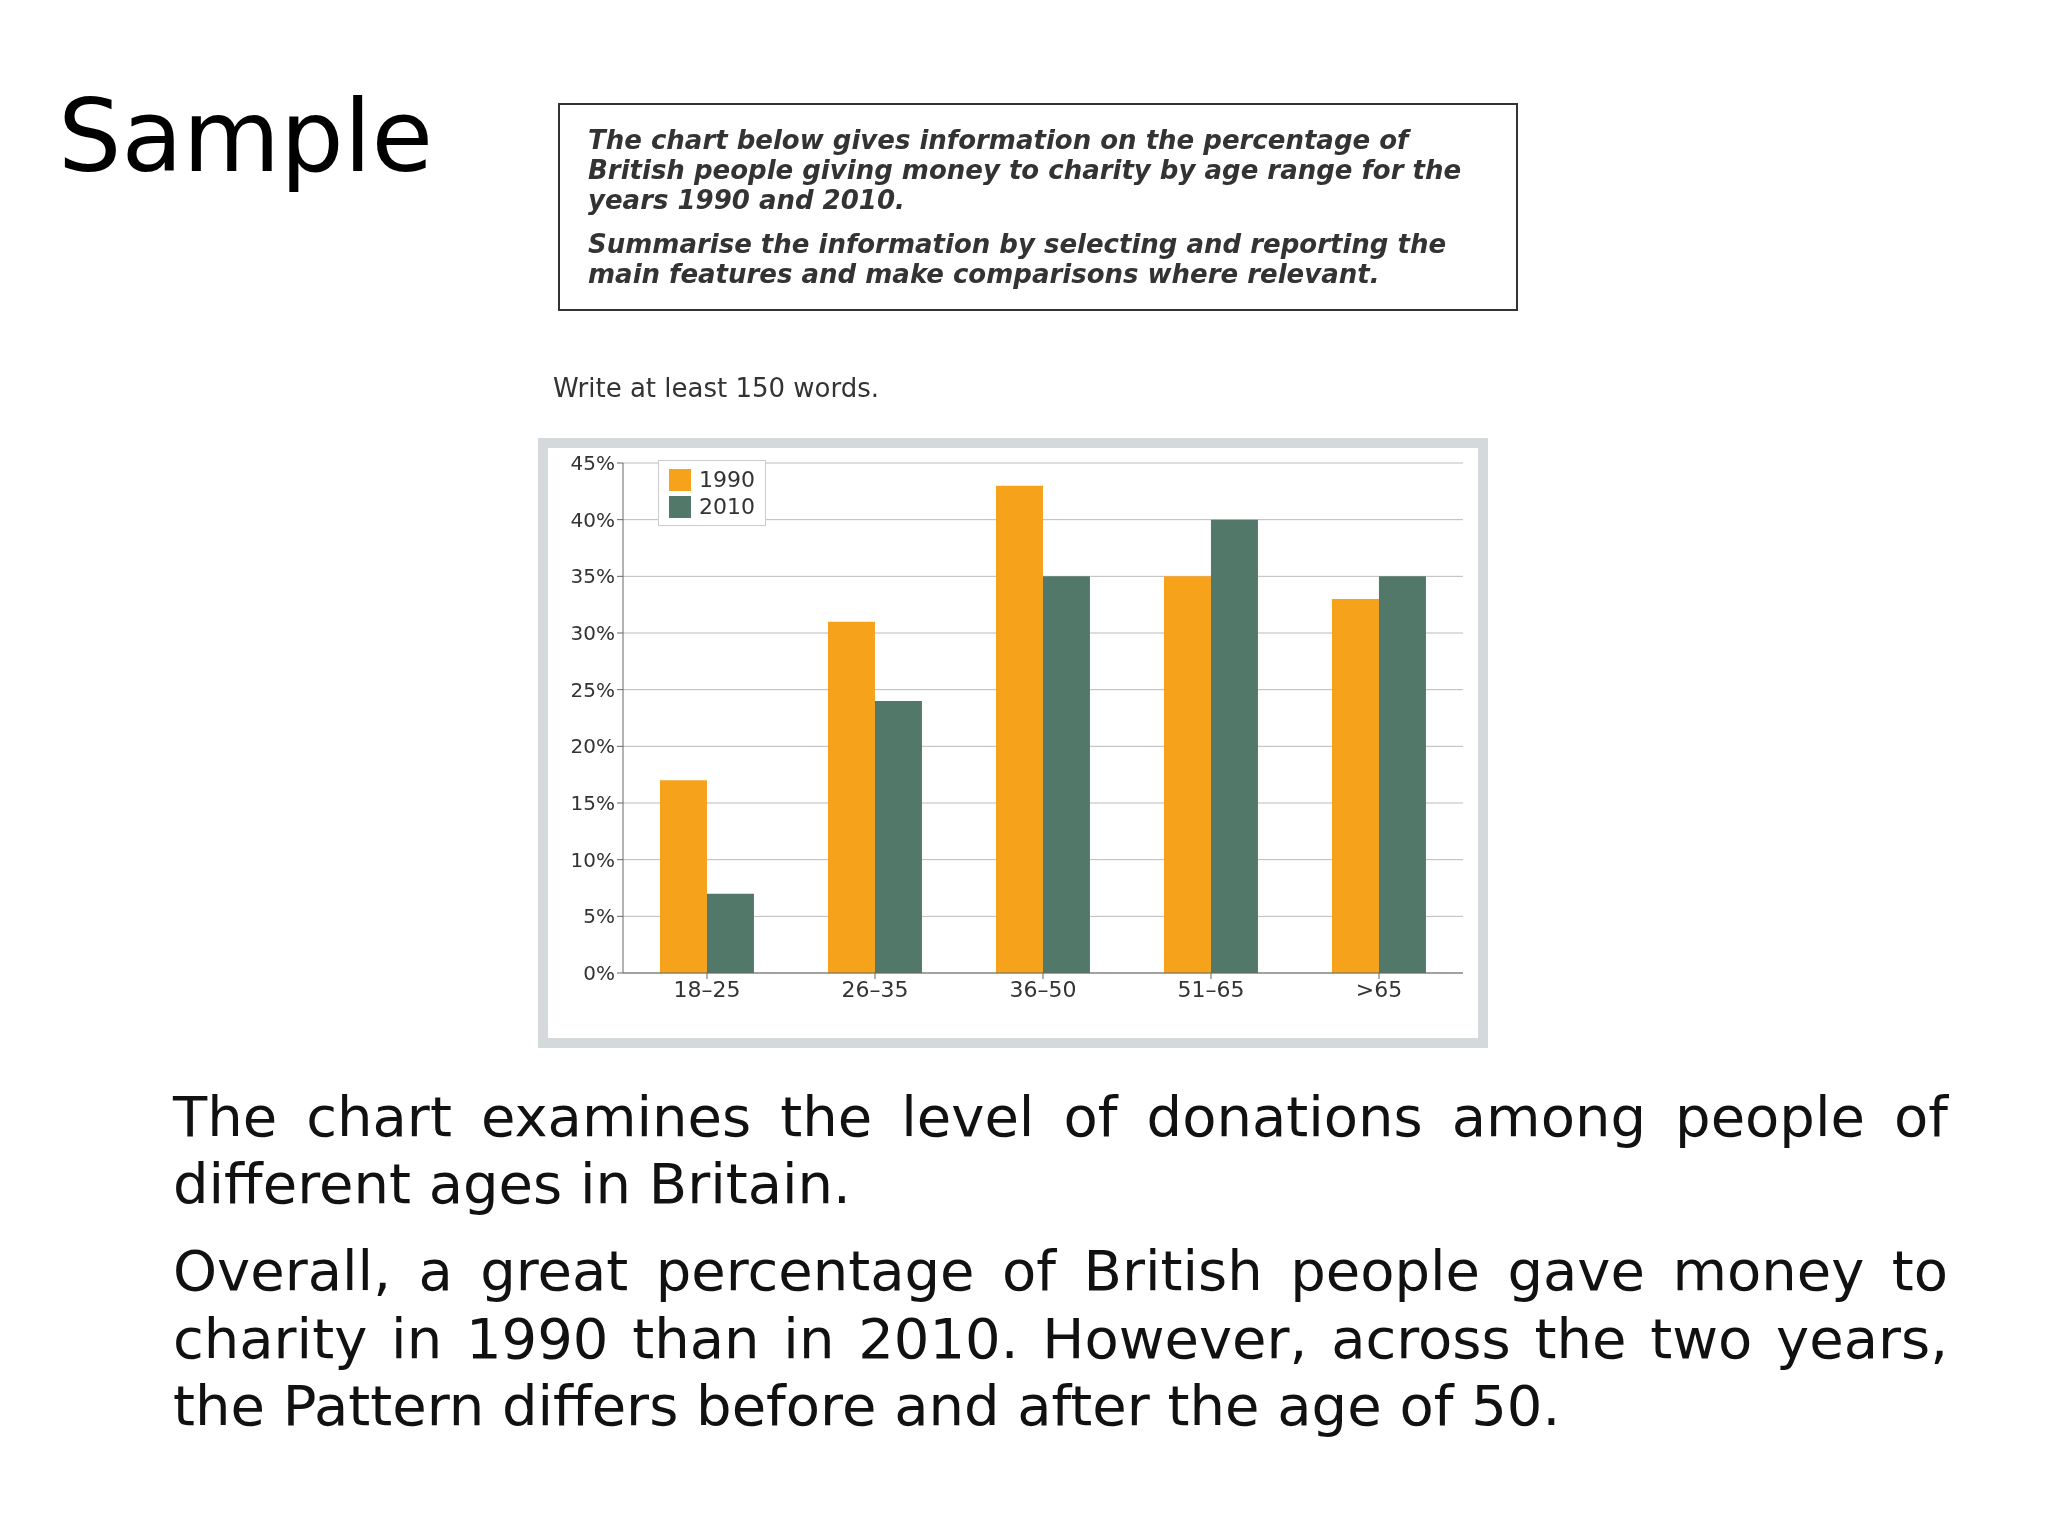 Image resolution: width=2048 pixels, height=1536 pixels. What do you see at coordinates (716, 388) in the screenshot?
I see `chart-subtitle: Write at least 150 words.` at bounding box center [716, 388].